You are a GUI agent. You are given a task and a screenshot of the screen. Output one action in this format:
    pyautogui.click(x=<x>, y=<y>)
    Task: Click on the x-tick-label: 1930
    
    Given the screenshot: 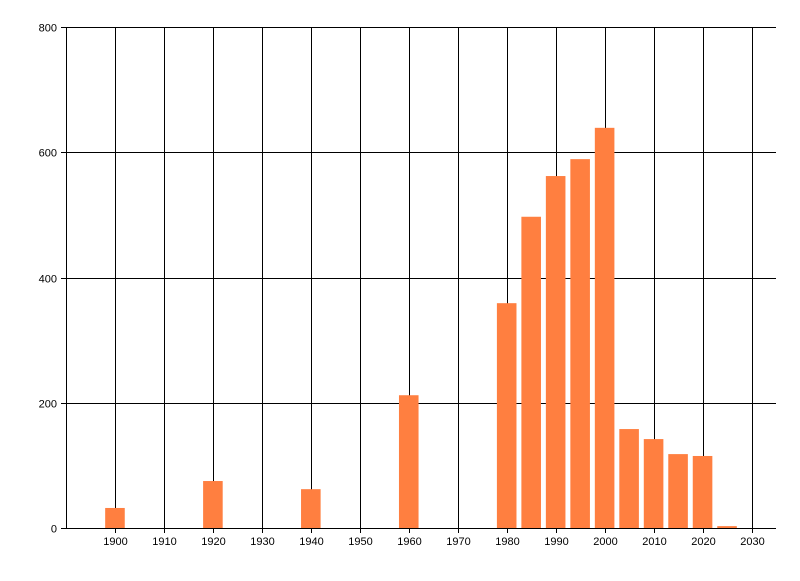 What is the action you would take?
    pyautogui.click(x=262, y=542)
    